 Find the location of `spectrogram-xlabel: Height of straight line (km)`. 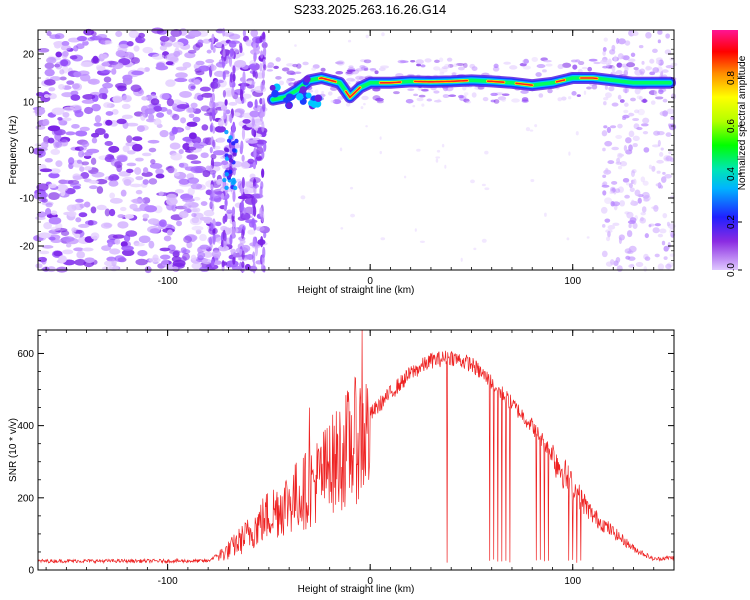

spectrogram-xlabel: Height of straight line (km) is located at coordinates (356, 290).